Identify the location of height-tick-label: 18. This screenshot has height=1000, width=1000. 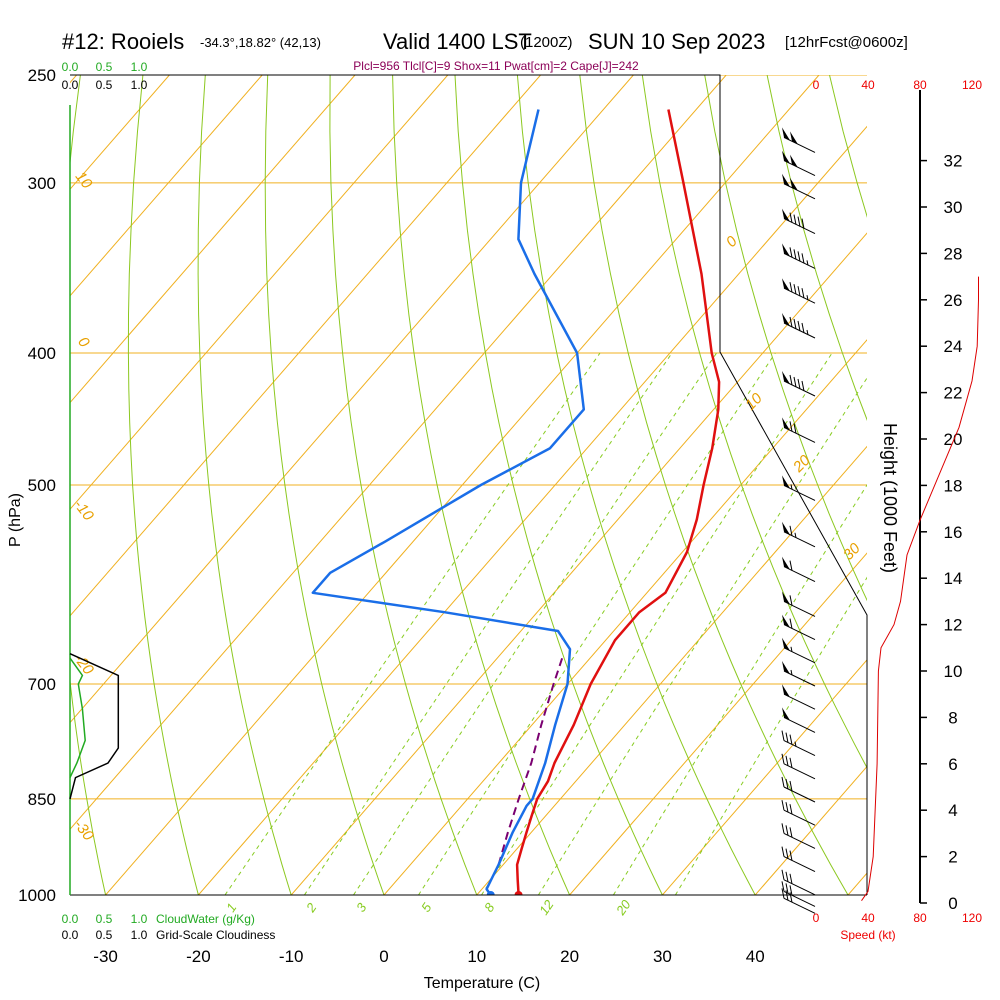
(953, 485).